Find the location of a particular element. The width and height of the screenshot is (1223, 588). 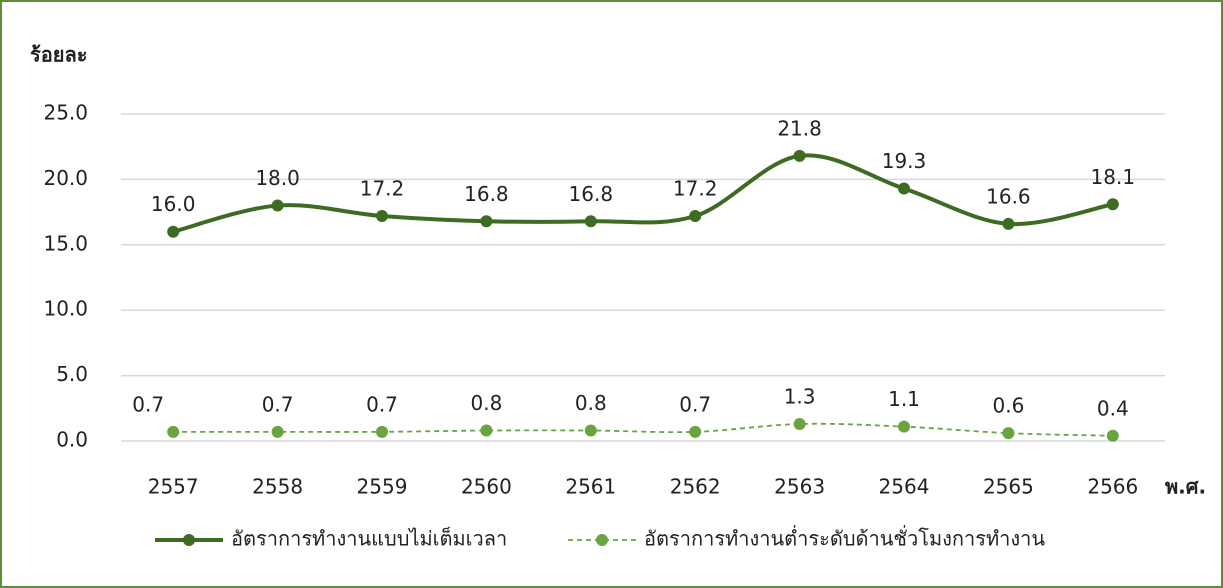

x-tick-label: 2562 is located at coordinates (695, 487).